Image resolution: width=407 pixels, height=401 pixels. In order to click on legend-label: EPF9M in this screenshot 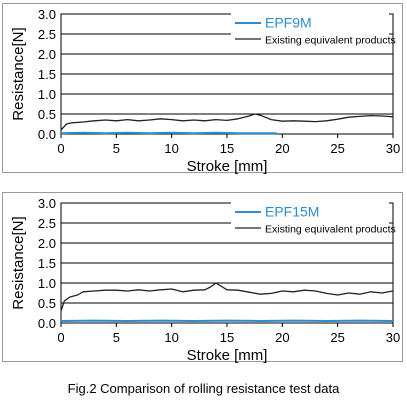, I will do `click(288, 23)`.